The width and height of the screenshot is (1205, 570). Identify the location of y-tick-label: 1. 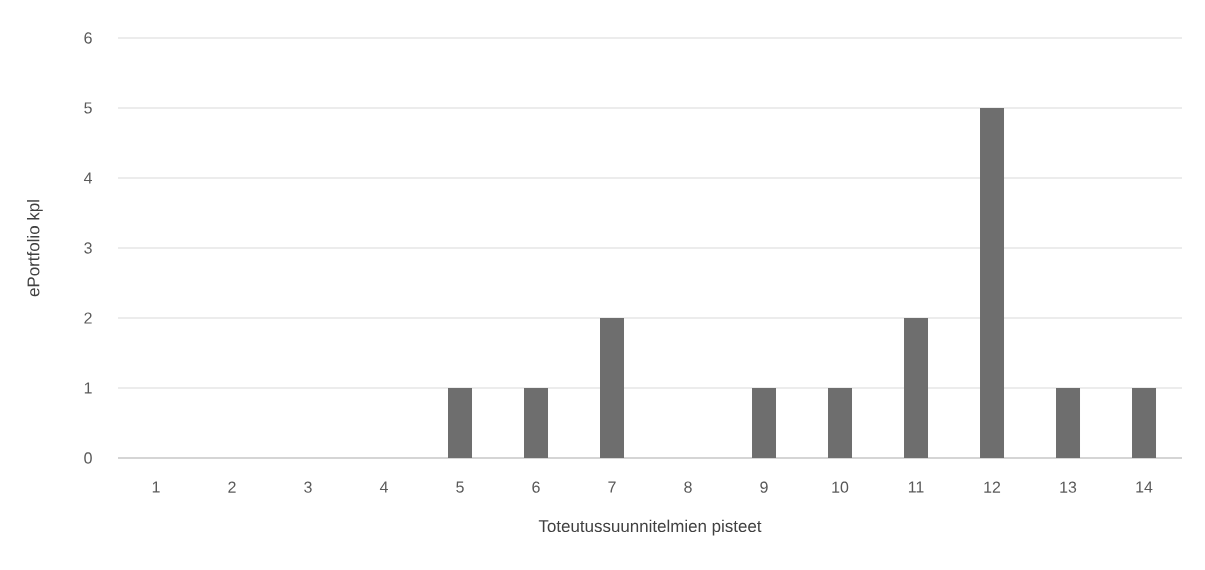
(88, 388).